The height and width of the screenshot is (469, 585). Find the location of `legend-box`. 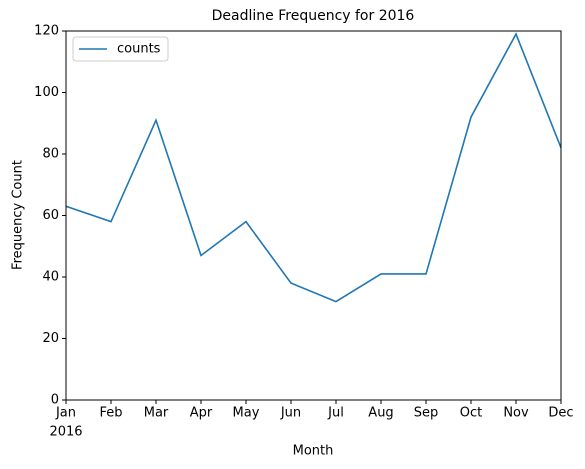

legend-box is located at coordinates (120, 49).